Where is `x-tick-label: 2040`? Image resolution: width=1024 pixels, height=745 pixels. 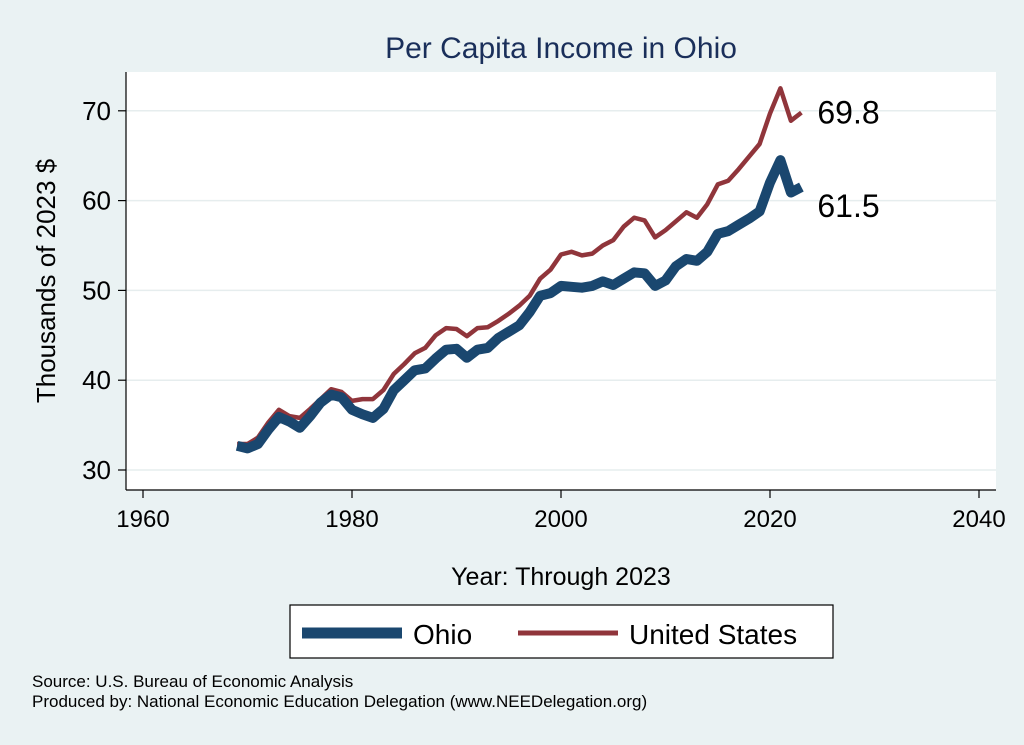 x-tick-label: 2040 is located at coordinates (978, 519).